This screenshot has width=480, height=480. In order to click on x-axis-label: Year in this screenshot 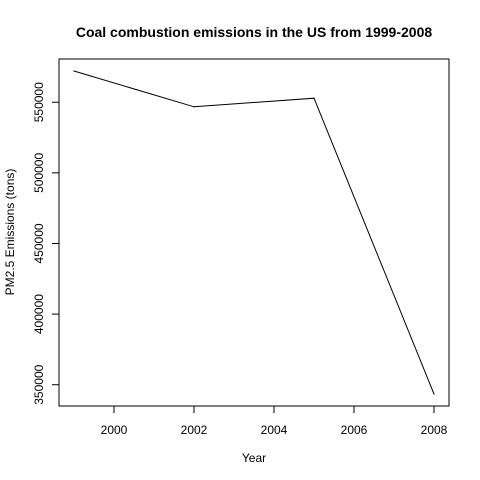, I will do `click(254, 458)`.